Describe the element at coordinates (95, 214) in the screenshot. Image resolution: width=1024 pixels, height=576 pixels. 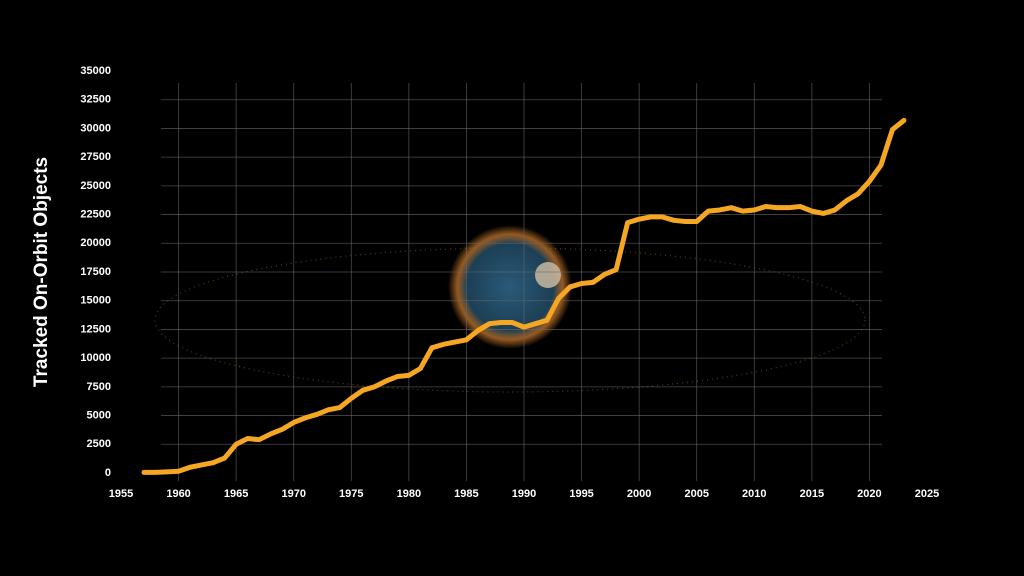
I see `y-tick-label: 22500` at that location.